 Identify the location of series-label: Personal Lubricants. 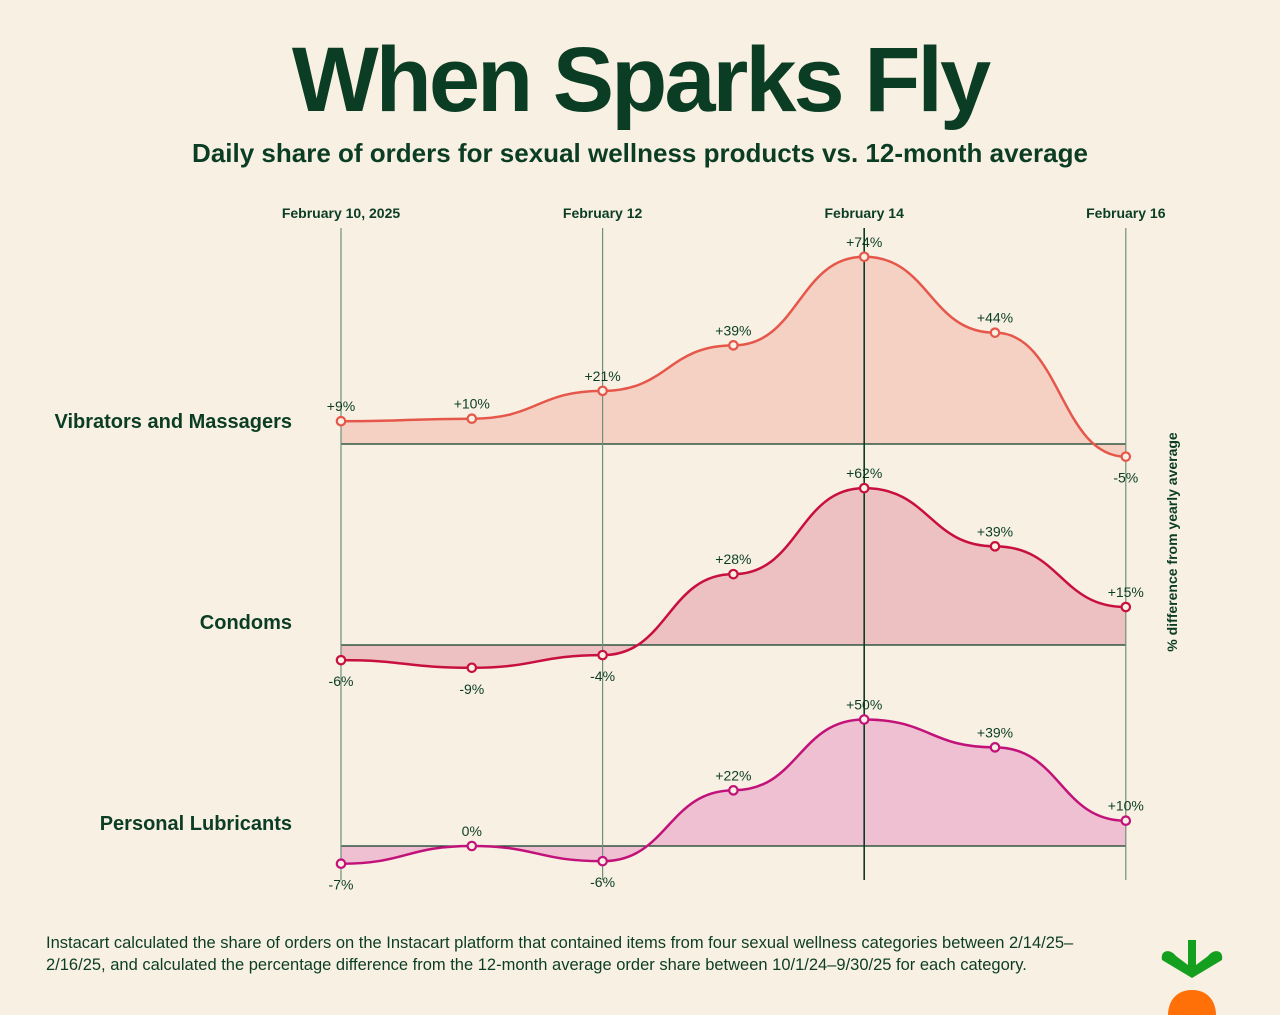
(196, 824).